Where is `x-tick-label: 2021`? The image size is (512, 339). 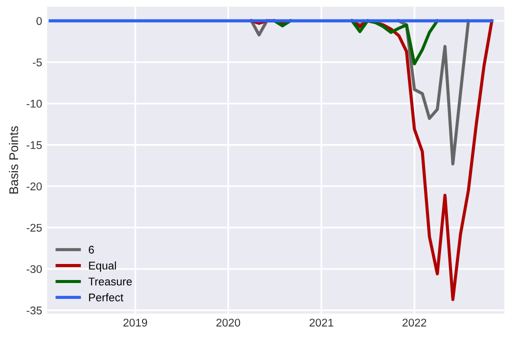
x-tick-label: 2021 is located at coordinates (322, 322).